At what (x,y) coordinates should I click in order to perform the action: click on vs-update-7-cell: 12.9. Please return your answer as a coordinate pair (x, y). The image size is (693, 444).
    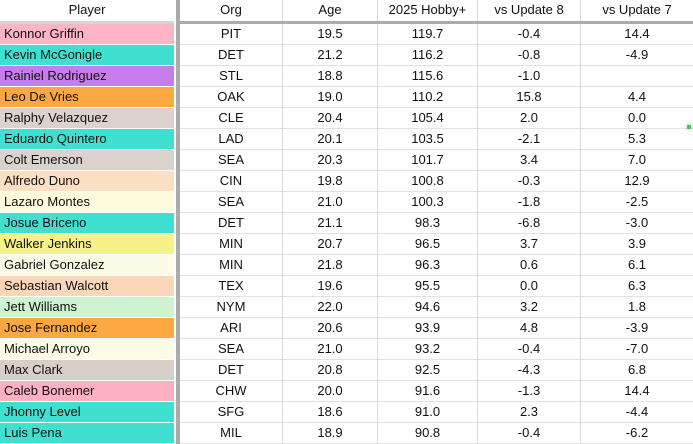
    Looking at the image, I should click on (636, 181).